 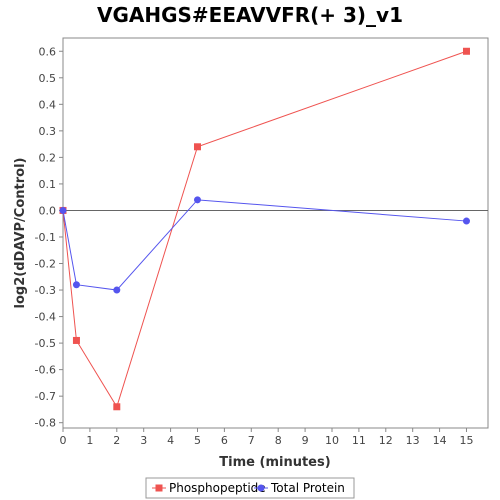 I want to click on legend: Phosphopeptide Total Protein, so click(x=250, y=488).